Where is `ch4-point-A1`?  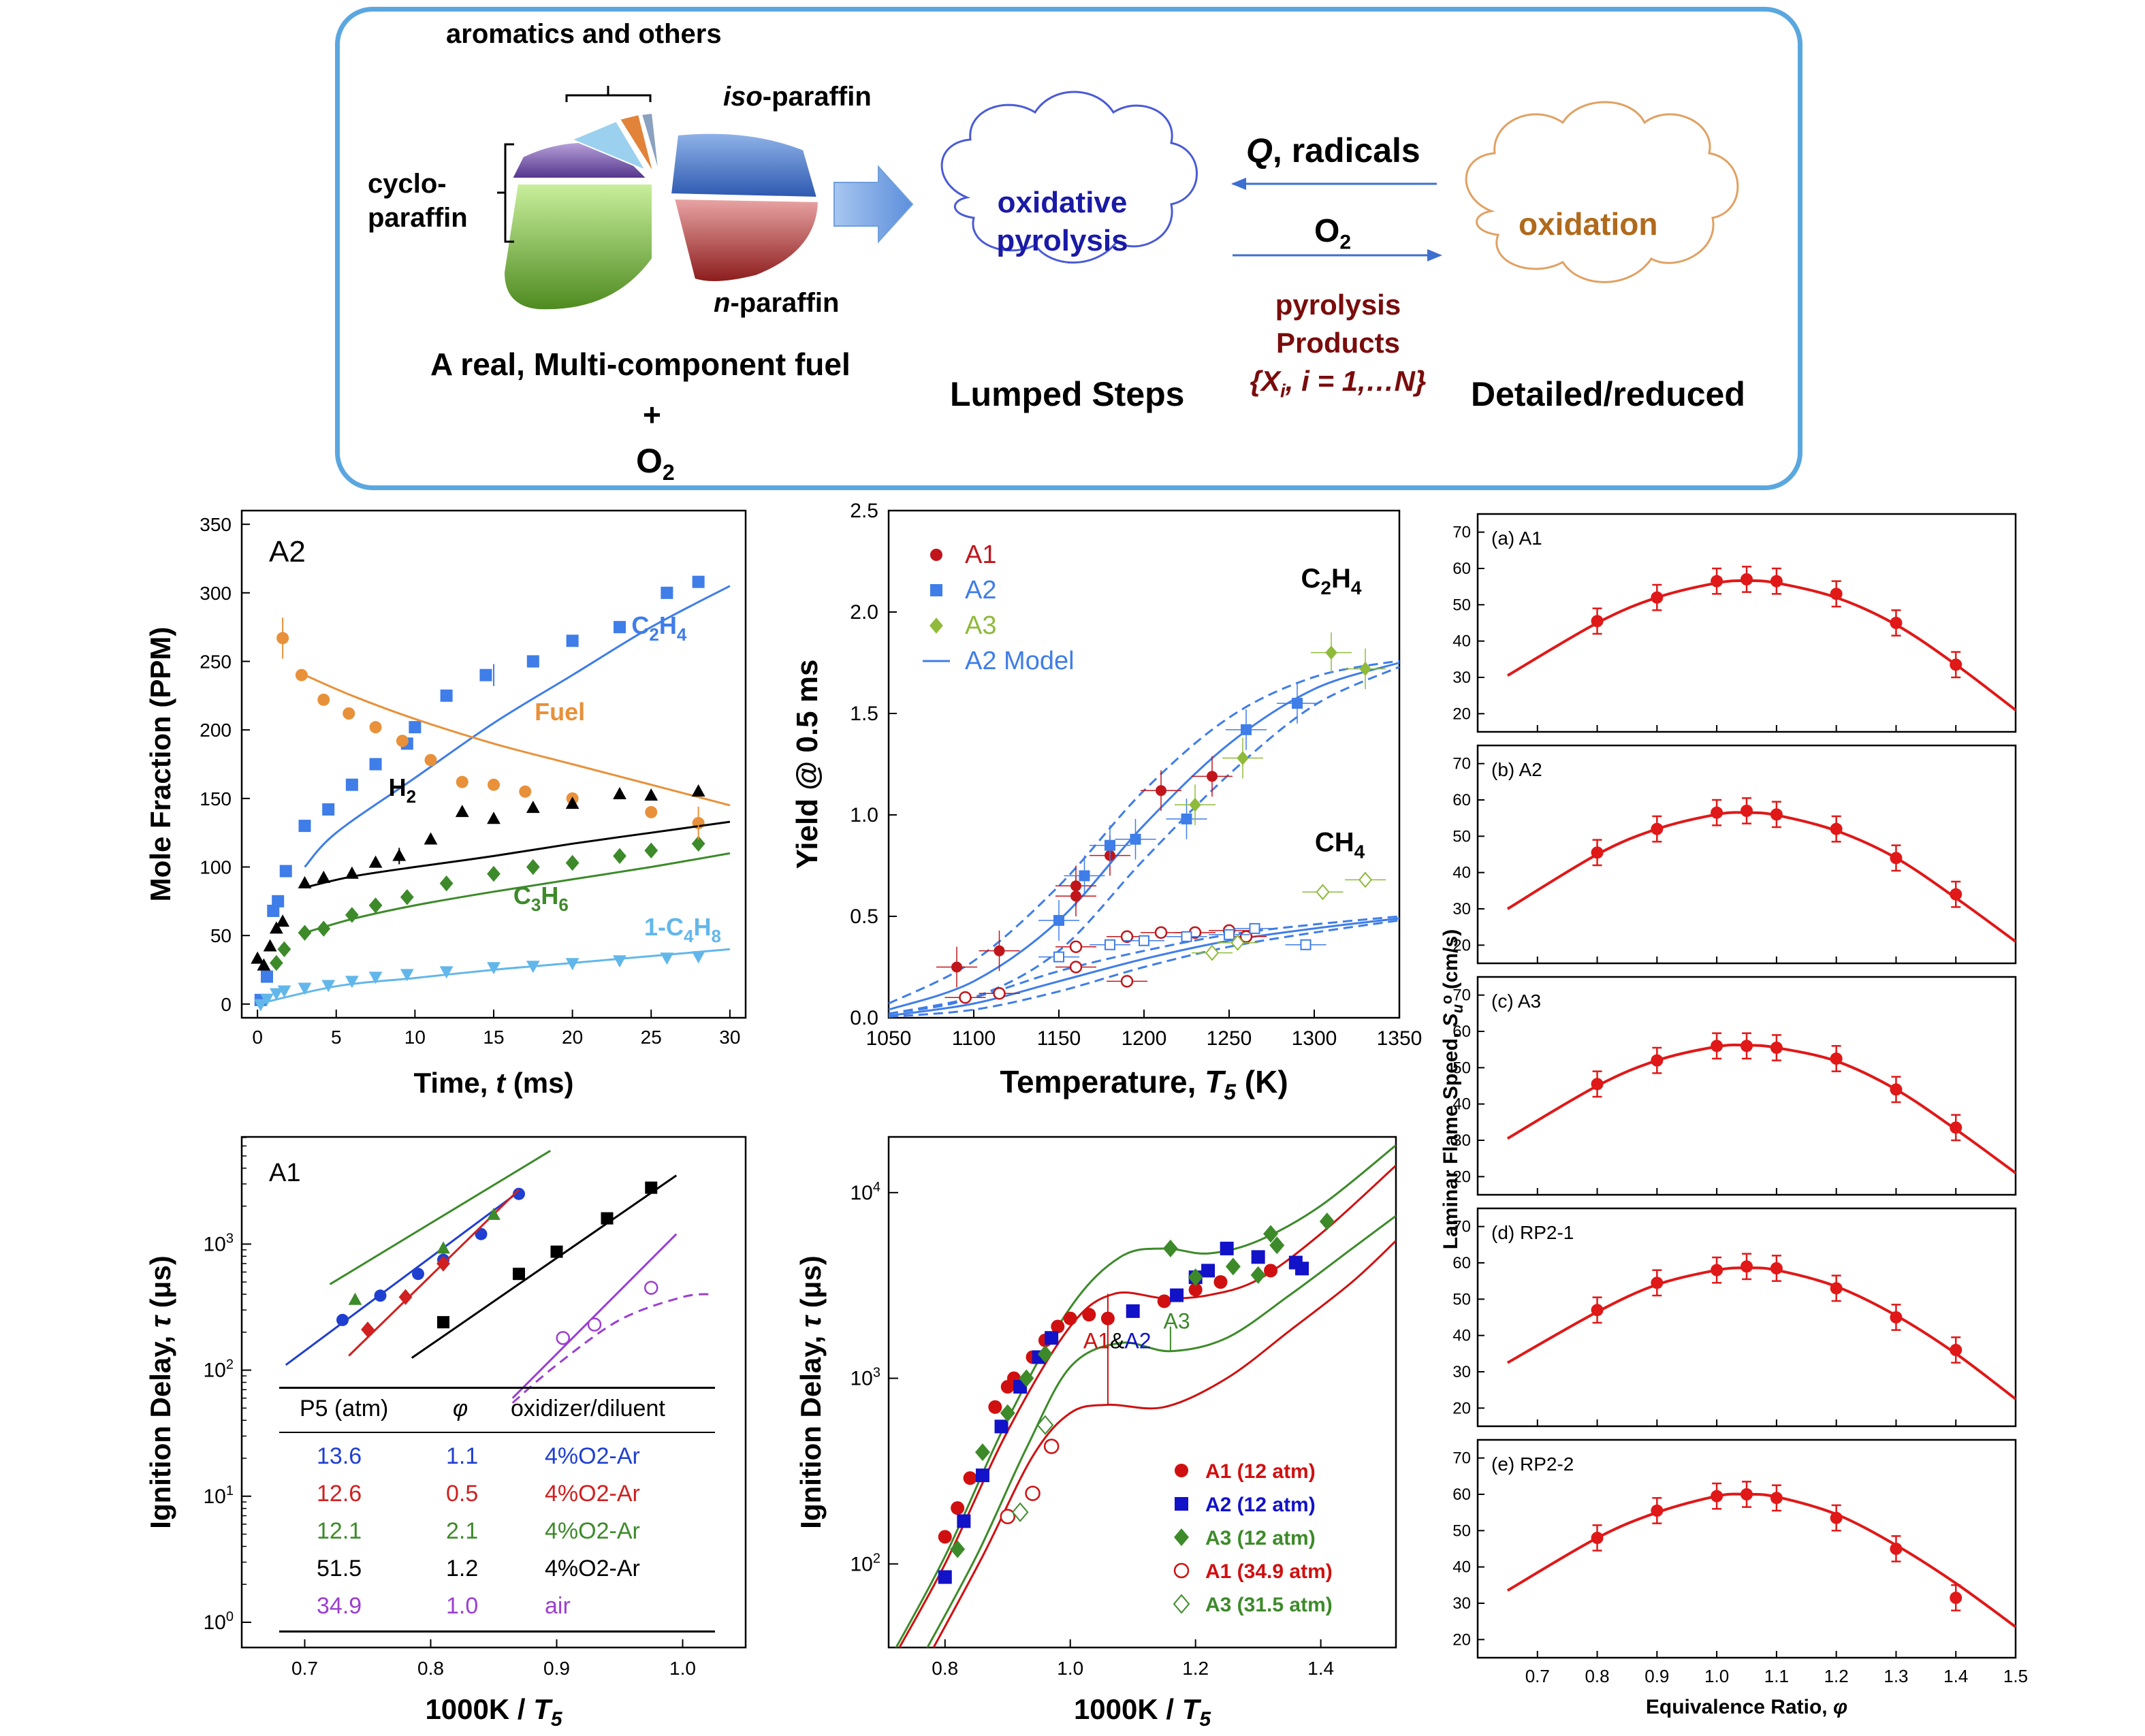
ch4-point-A1 is located at coordinates (1076, 946).